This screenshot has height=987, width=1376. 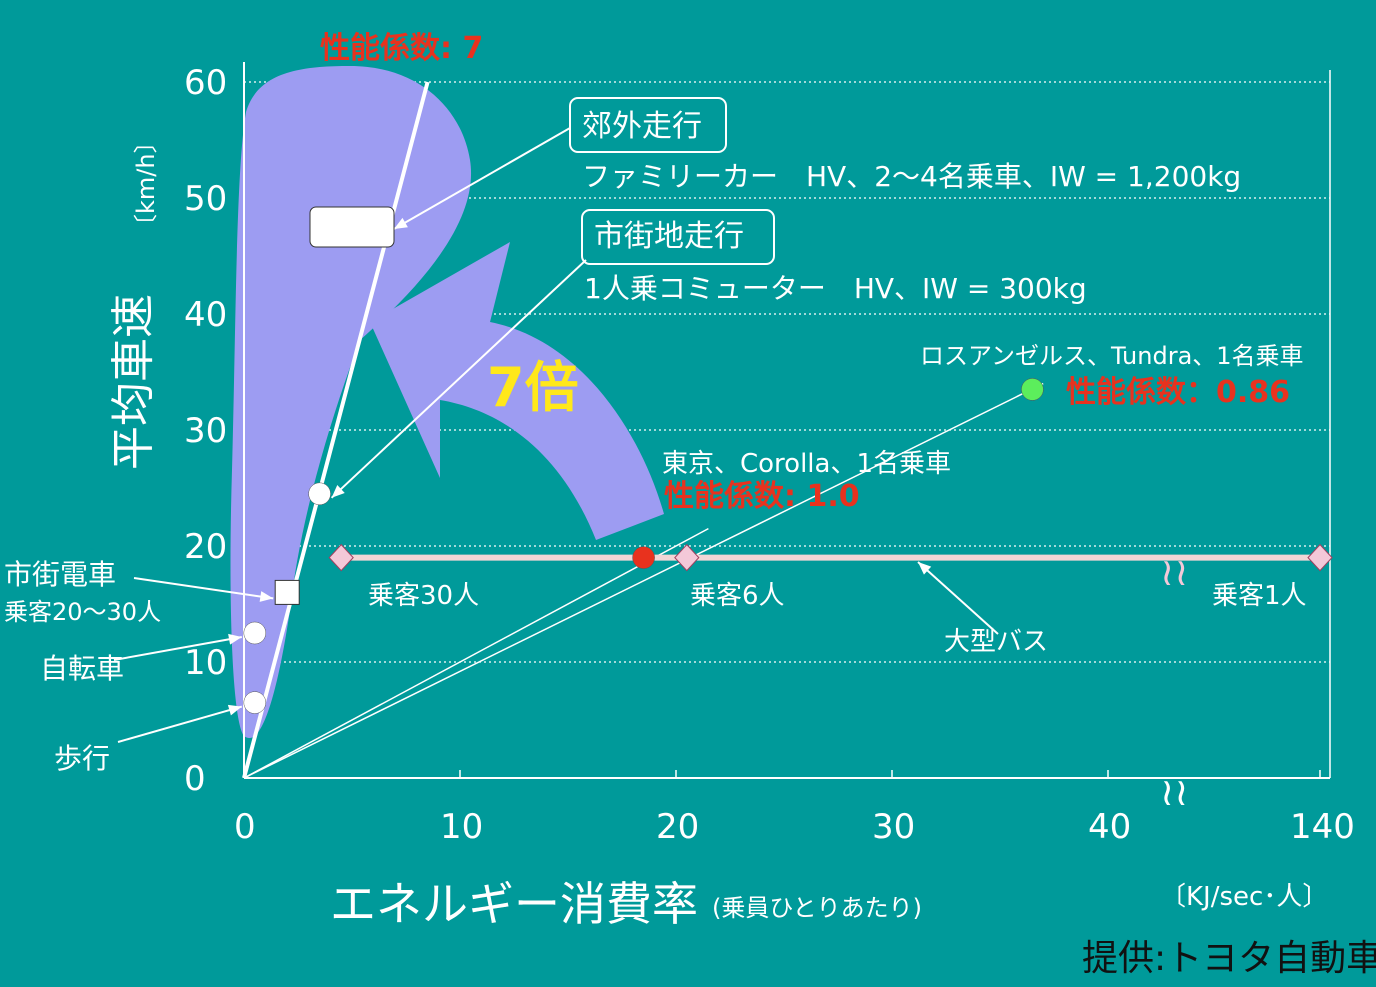 I want to click on tram-sublabel: 乗客20〜30人, so click(x=82, y=612).